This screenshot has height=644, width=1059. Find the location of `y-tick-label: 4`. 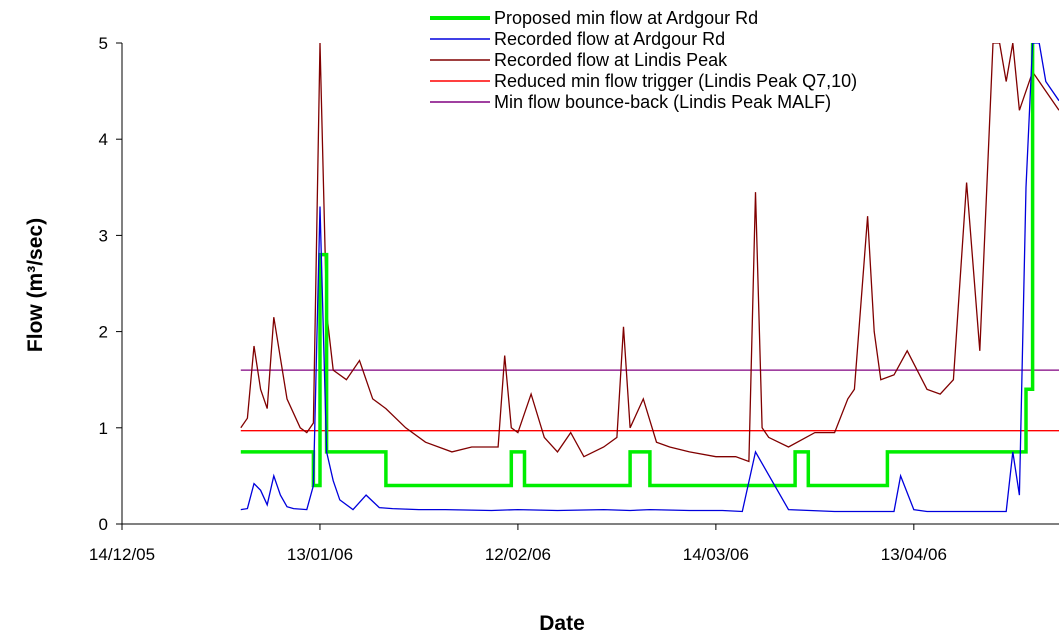

y-tick-label: 4 is located at coordinates (103, 139).